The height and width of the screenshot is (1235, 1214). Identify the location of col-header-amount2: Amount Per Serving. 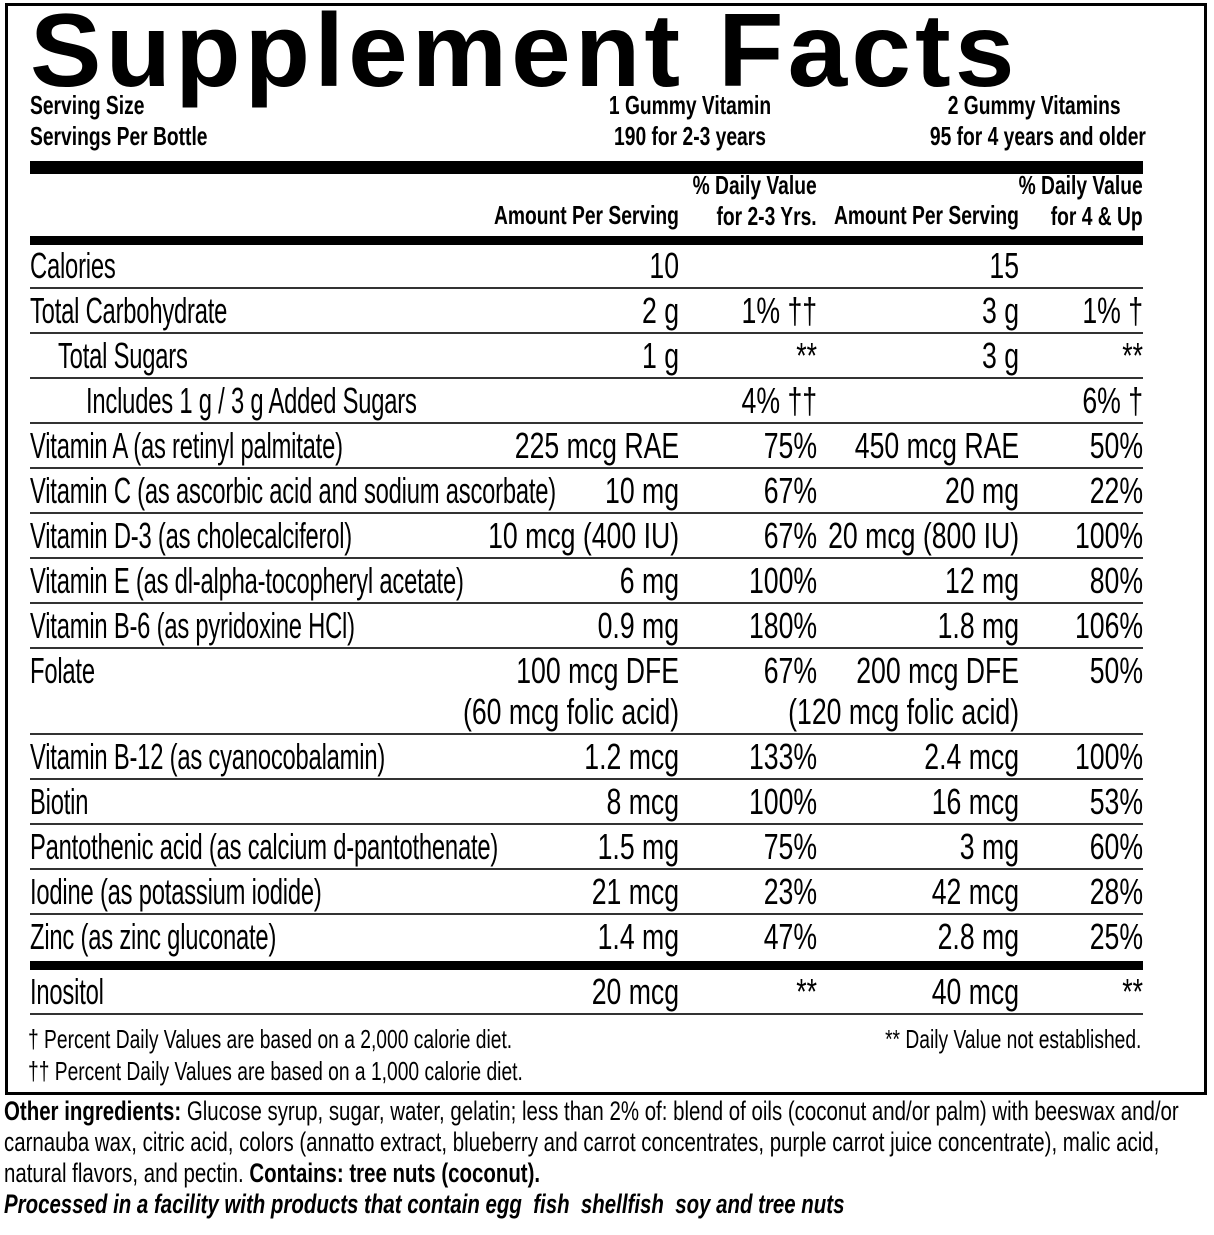
(926, 215).